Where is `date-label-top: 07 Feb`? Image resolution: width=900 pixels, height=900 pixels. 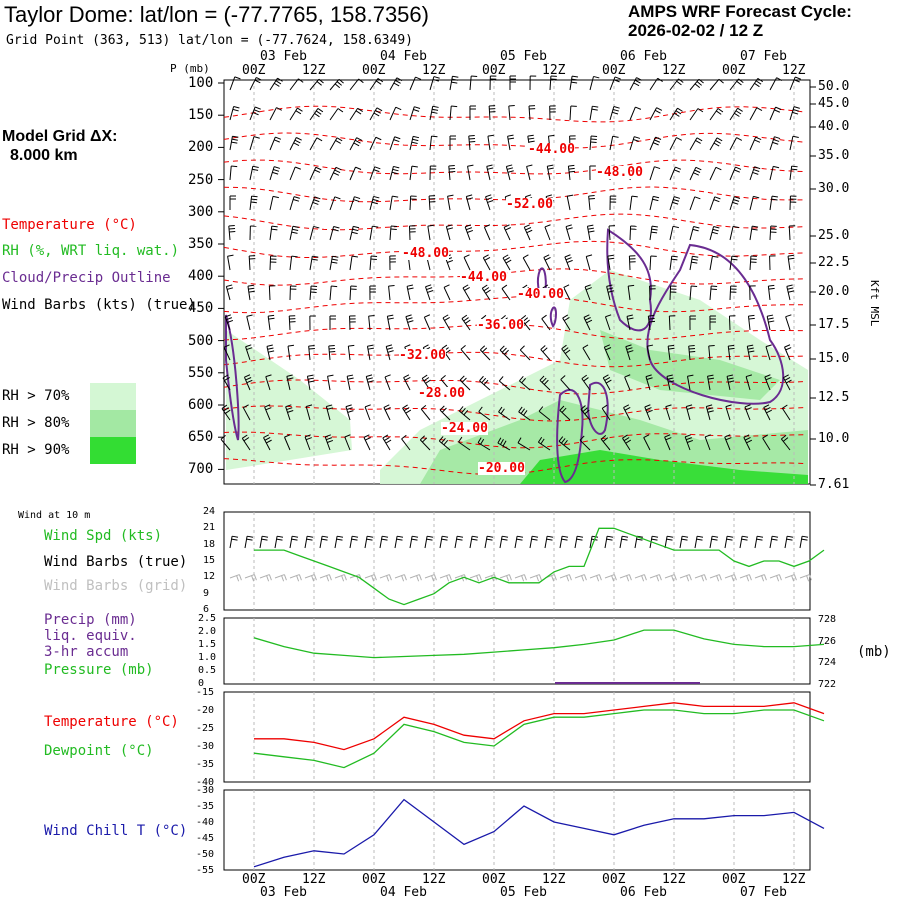 date-label-top: 07 Feb is located at coordinates (763, 56).